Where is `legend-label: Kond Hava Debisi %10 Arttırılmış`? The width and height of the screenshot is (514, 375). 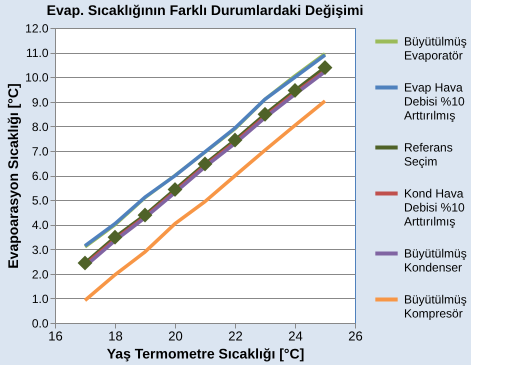 legend-label: Kond Hava Debisi %10 Arttırılmış is located at coordinates (435, 207).